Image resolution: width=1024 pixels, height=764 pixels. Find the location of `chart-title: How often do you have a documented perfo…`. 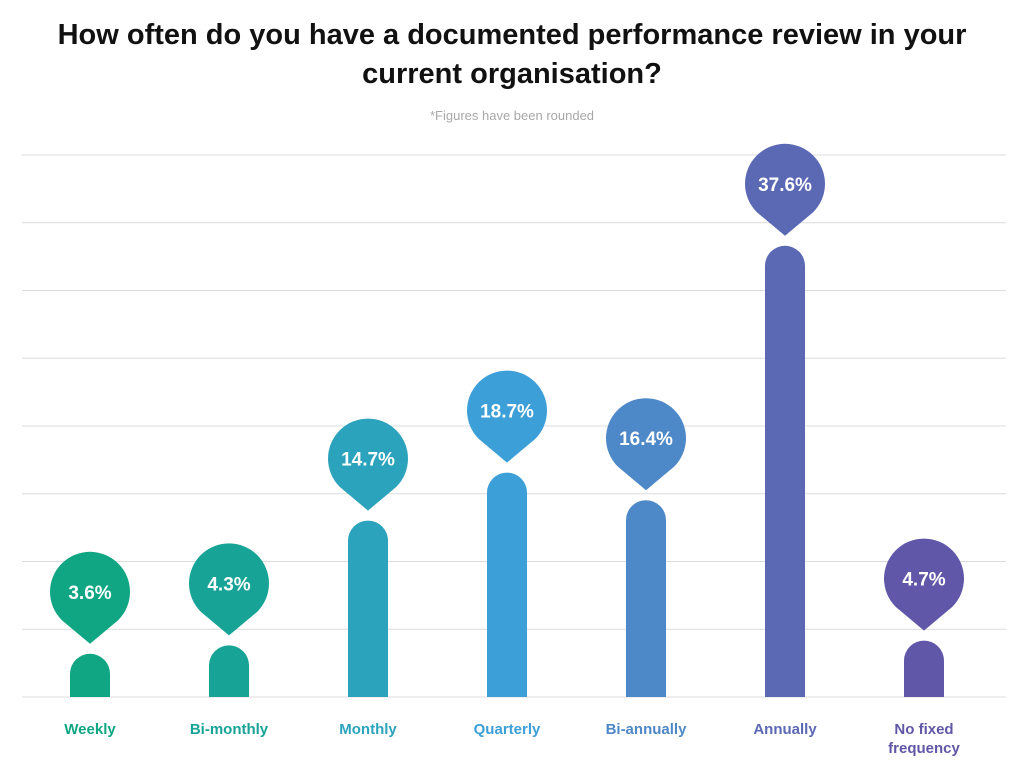

chart-title: How often do you have a documented perfo… is located at coordinates (512, 55).